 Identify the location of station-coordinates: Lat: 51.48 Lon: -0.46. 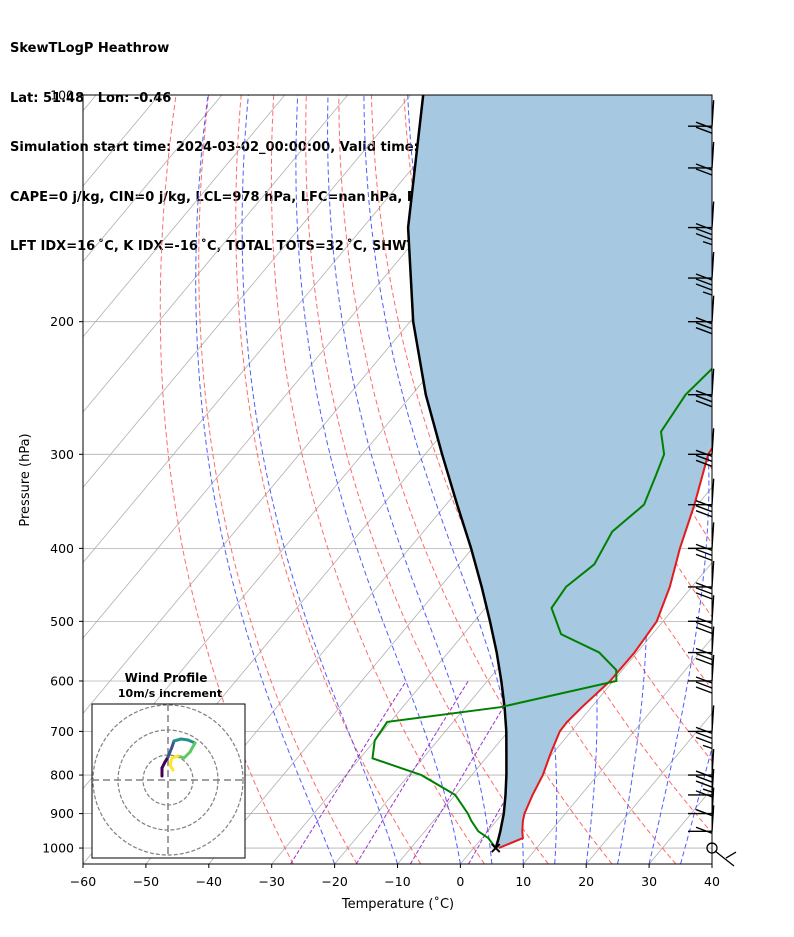
(91, 98).